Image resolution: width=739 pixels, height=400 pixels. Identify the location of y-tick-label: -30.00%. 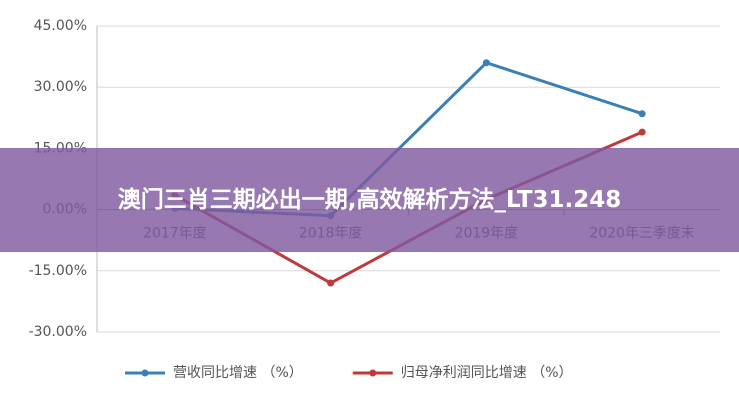
(58, 332).